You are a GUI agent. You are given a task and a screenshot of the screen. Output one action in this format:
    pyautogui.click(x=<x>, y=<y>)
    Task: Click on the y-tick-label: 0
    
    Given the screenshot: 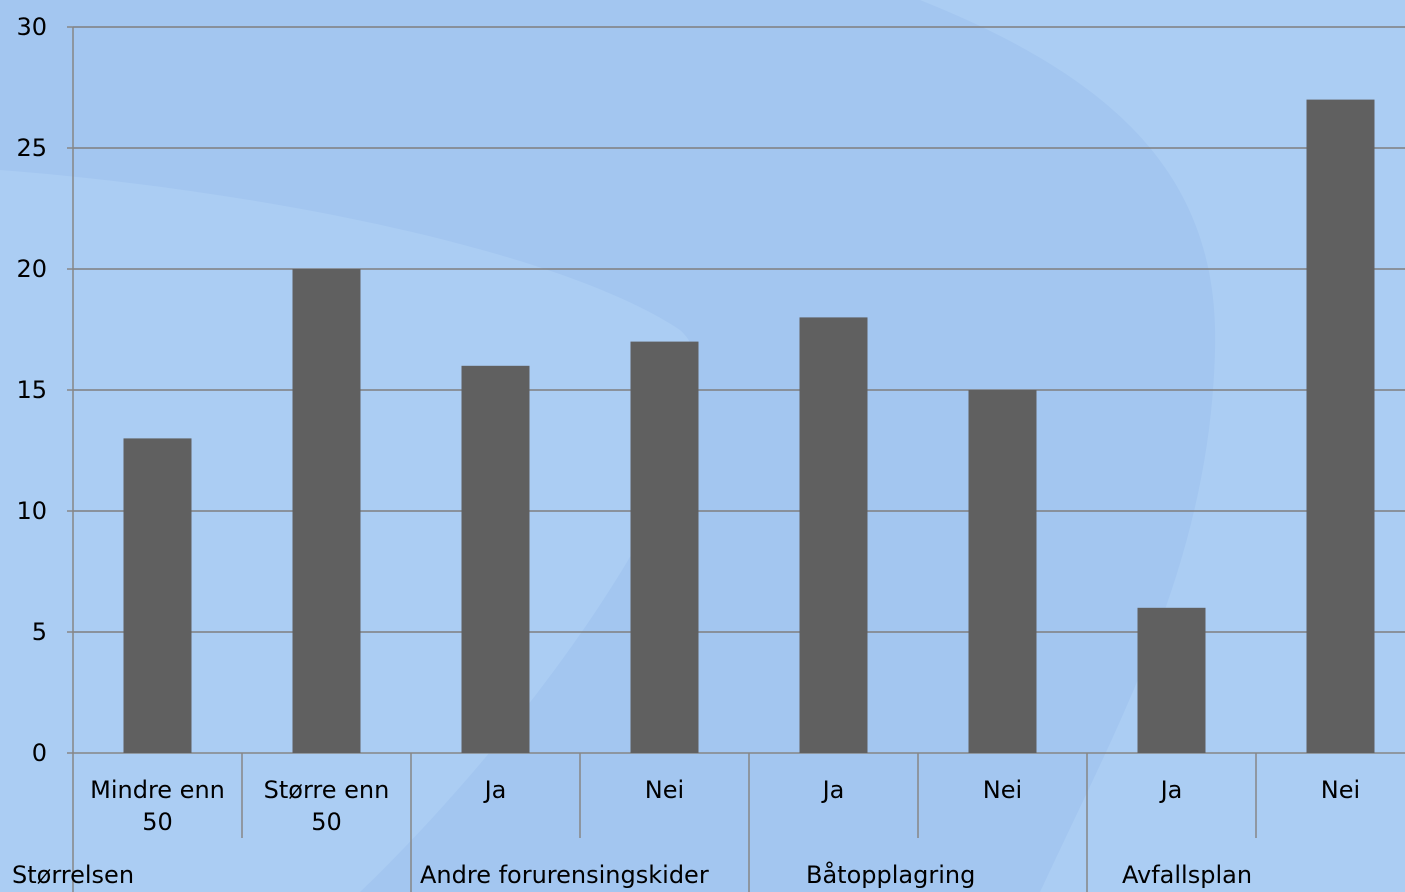 What is the action you would take?
    pyautogui.click(x=39, y=753)
    